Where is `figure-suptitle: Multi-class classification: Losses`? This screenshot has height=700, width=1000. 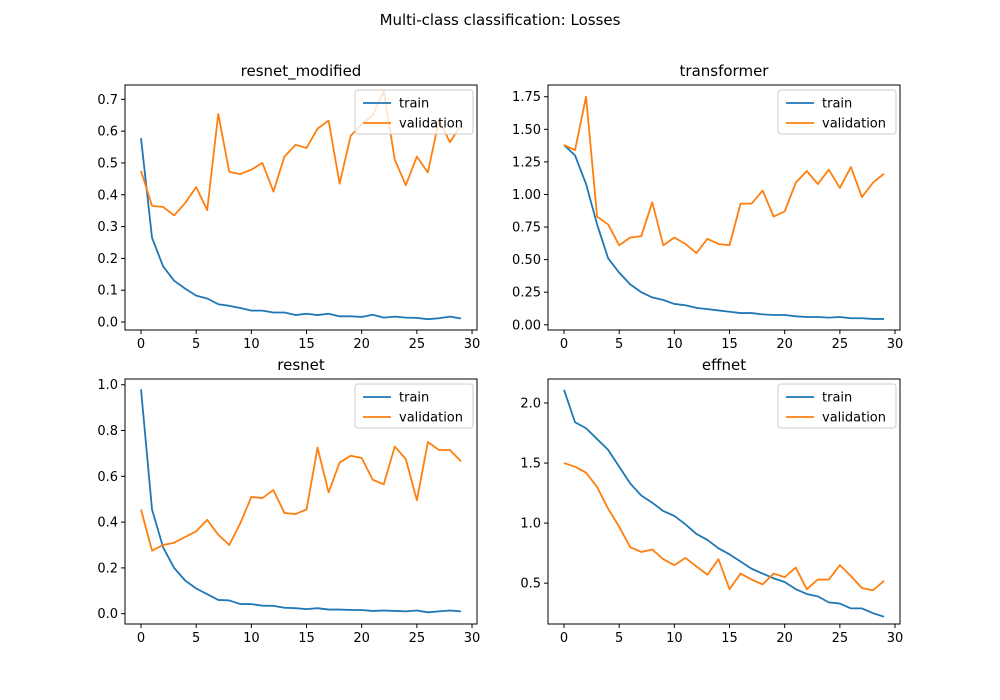 figure-suptitle: Multi-class classification: Losses is located at coordinates (500, 20).